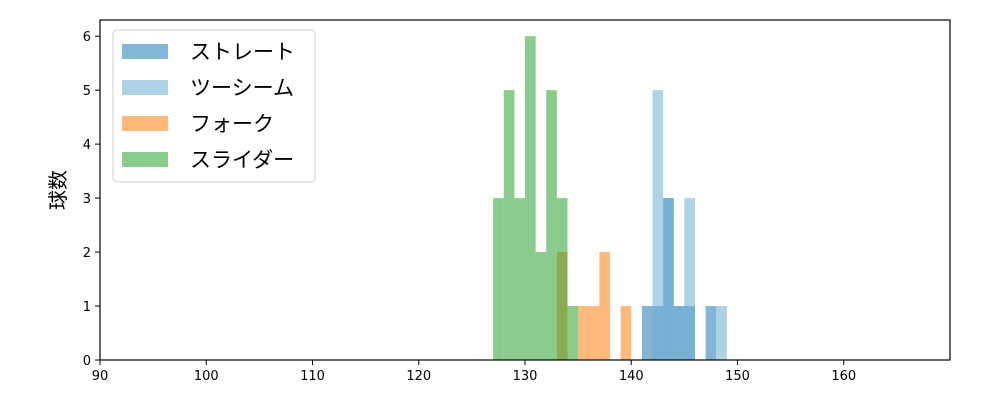 Image resolution: width=1000 pixels, height=400 pixels. Describe the element at coordinates (843, 376) in the screenshot. I see `x-tick-label: 160` at that location.